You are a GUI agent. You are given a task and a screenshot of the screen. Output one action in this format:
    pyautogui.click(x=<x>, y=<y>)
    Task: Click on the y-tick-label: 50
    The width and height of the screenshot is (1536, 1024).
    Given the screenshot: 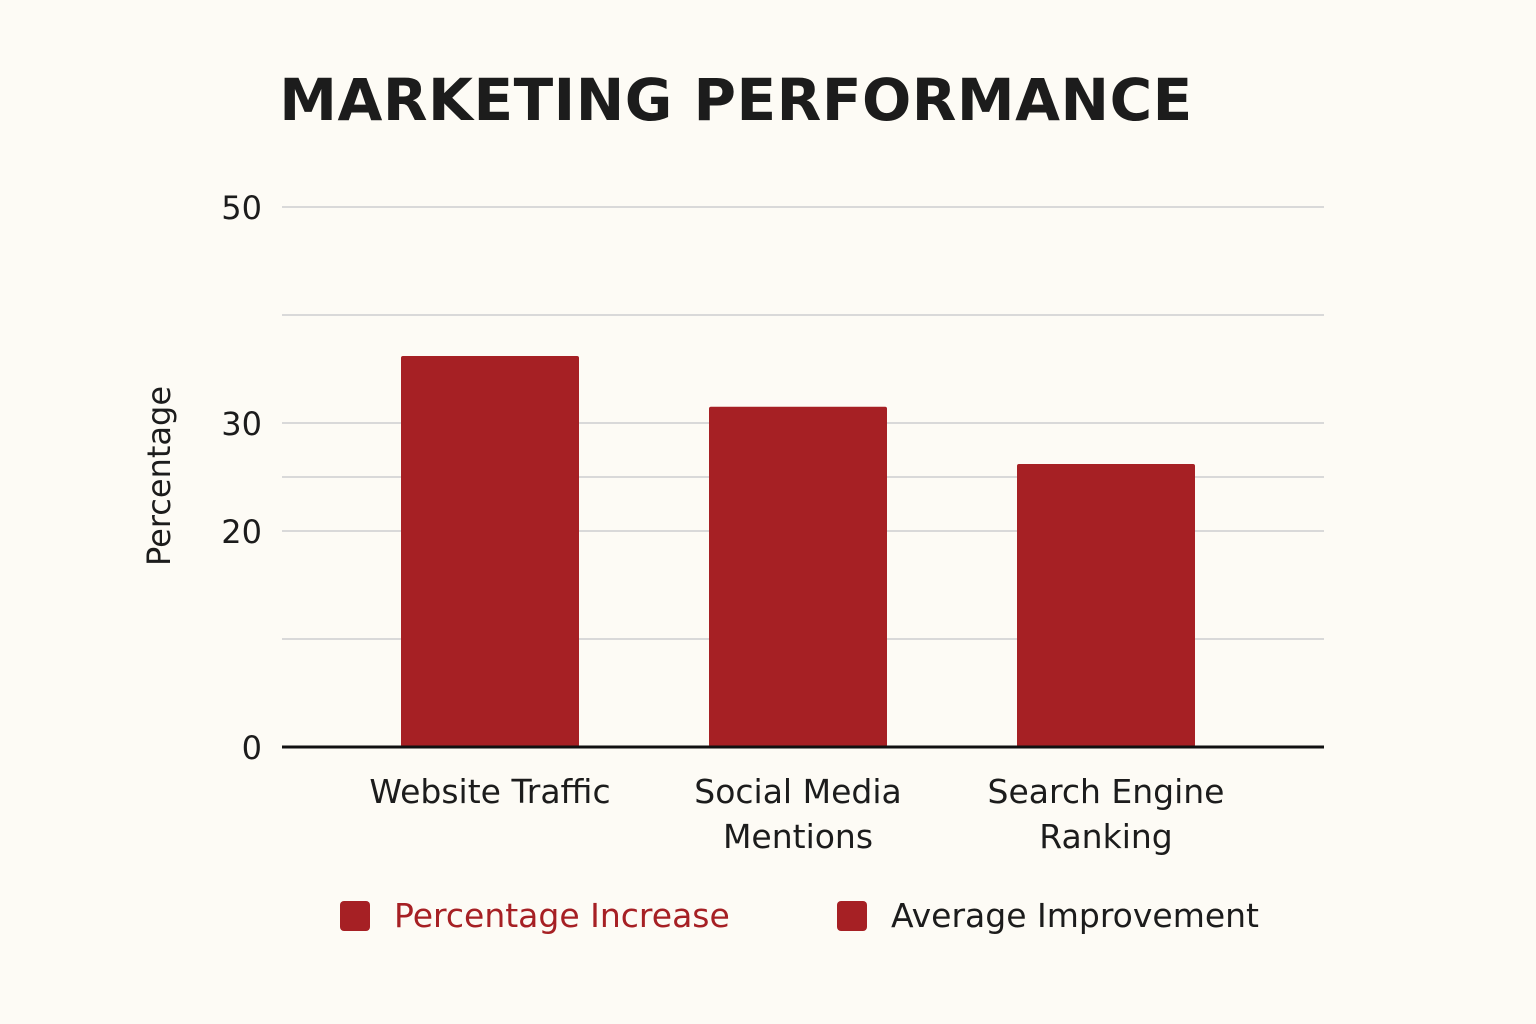 What is the action you would take?
    pyautogui.click(x=241, y=208)
    